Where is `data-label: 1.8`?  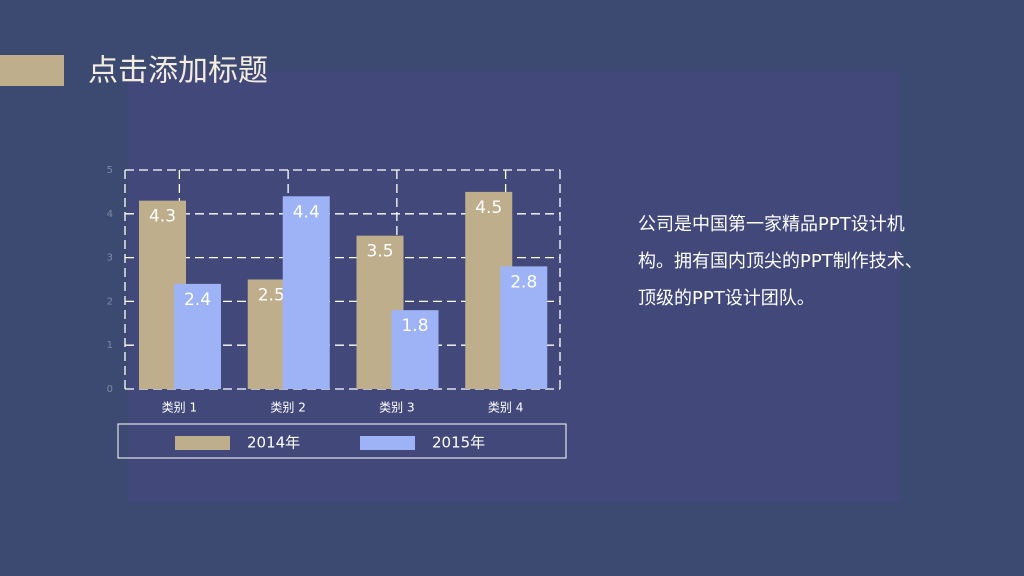
data-label: 1.8 is located at coordinates (414, 326).